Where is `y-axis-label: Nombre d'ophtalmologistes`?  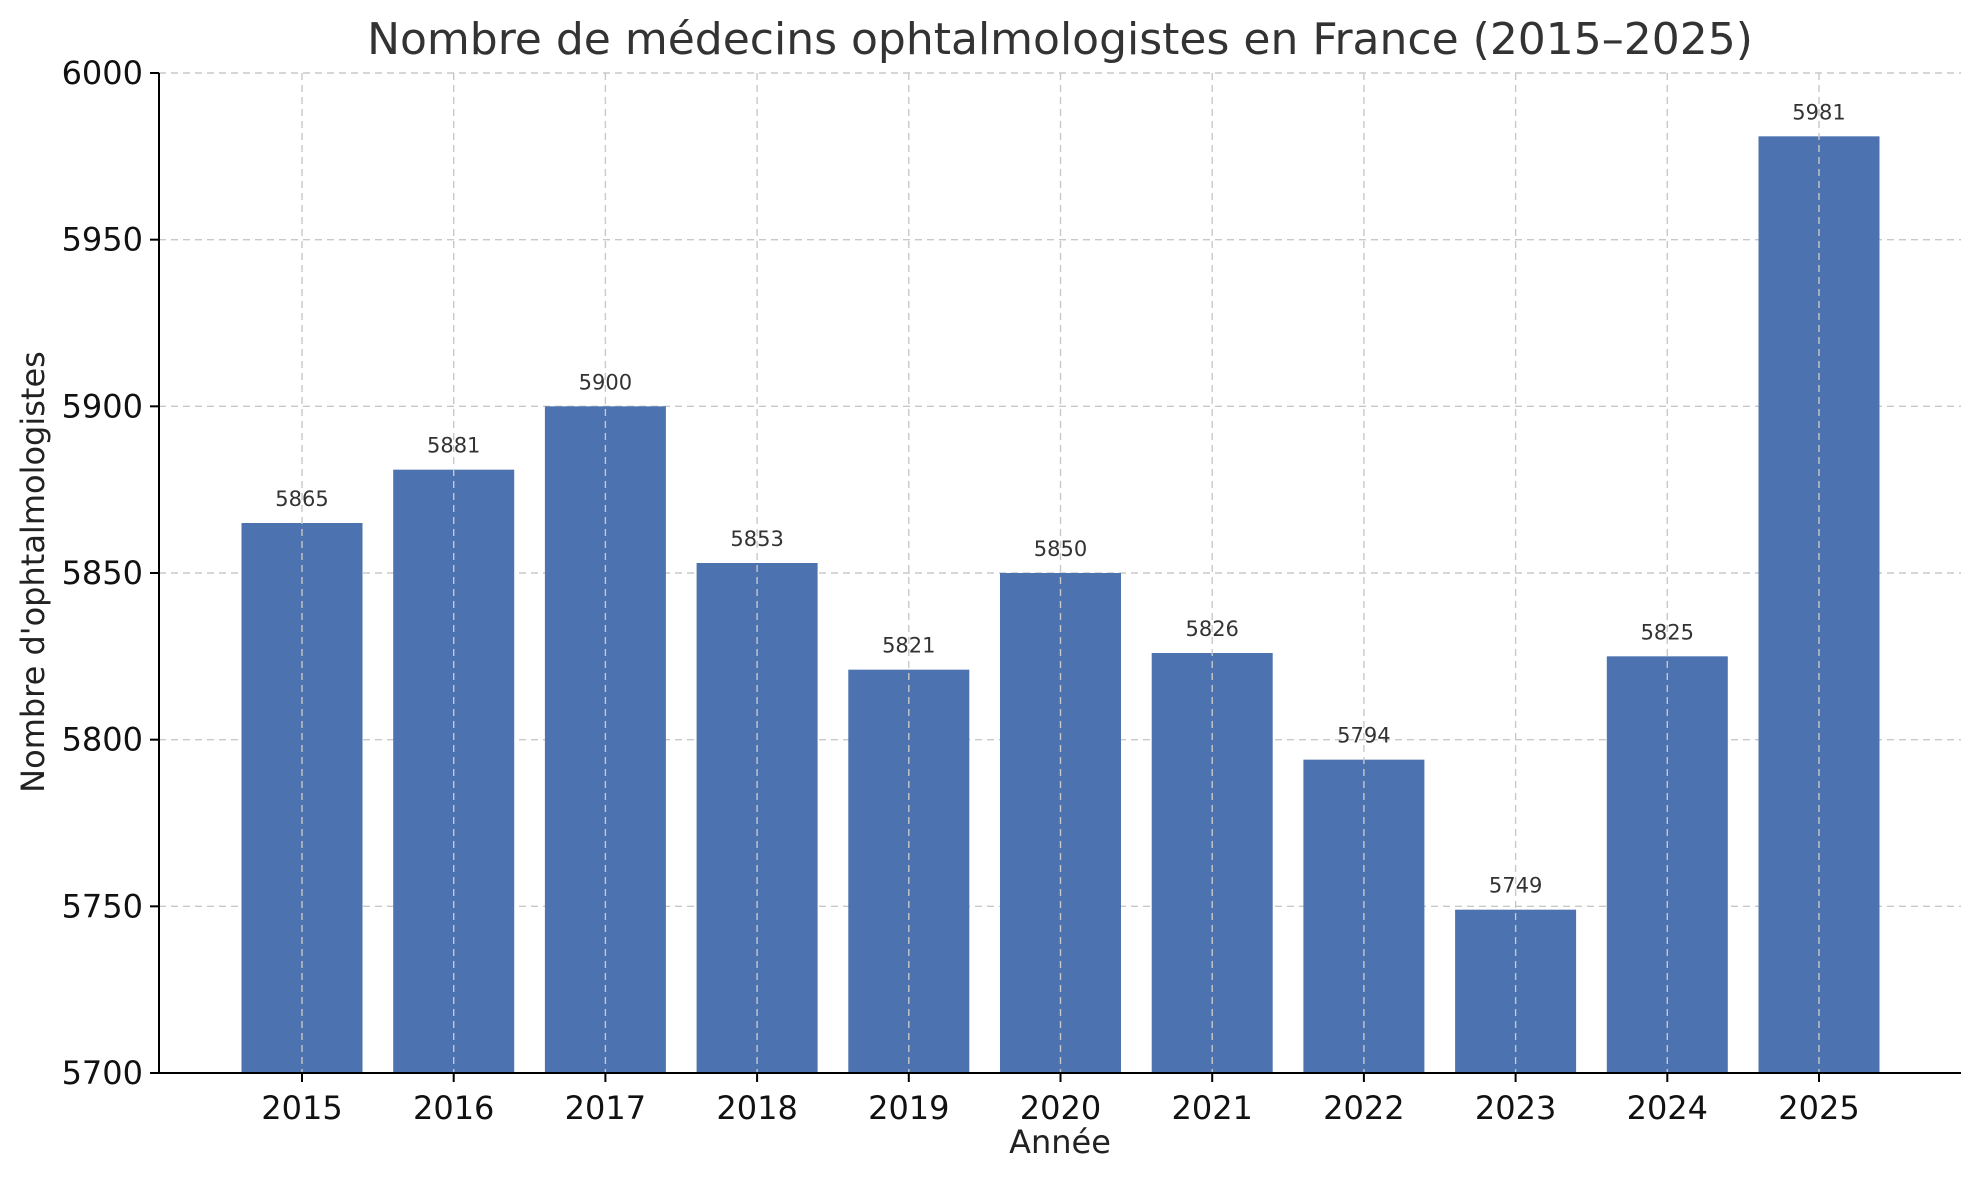 y-axis-label: Nombre d'ophtalmologistes is located at coordinates (33, 572).